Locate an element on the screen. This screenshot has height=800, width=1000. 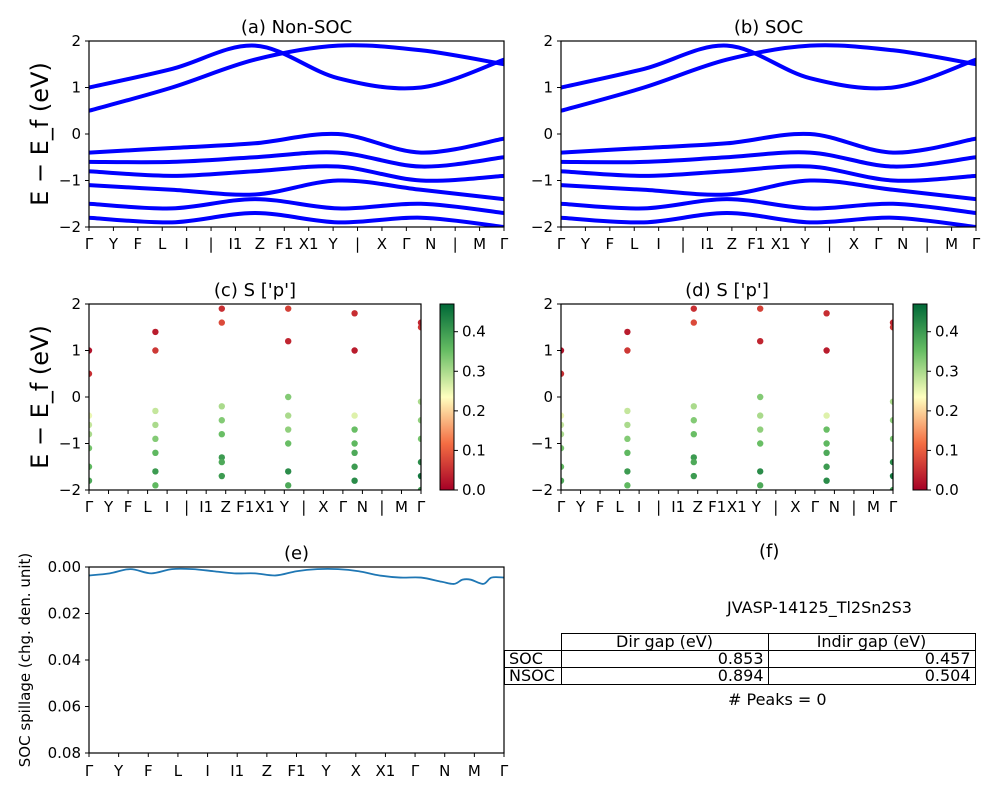
header-indir-gap: Indir gap (eV) is located at coordinates (871, 642).